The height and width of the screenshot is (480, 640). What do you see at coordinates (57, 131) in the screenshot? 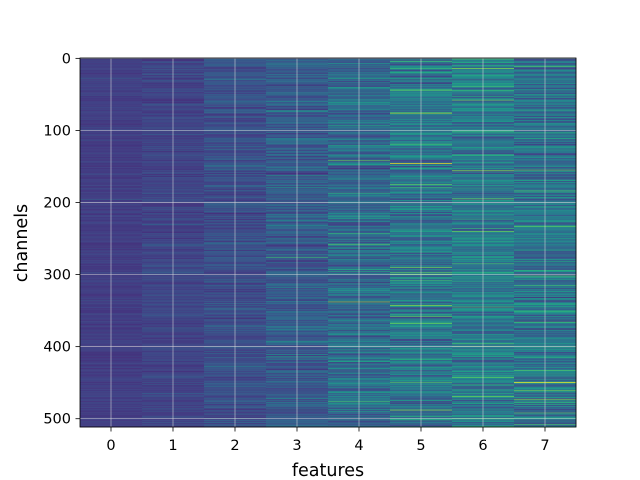
I see `y-tick-label: 100` at bounding box center [57, 131].